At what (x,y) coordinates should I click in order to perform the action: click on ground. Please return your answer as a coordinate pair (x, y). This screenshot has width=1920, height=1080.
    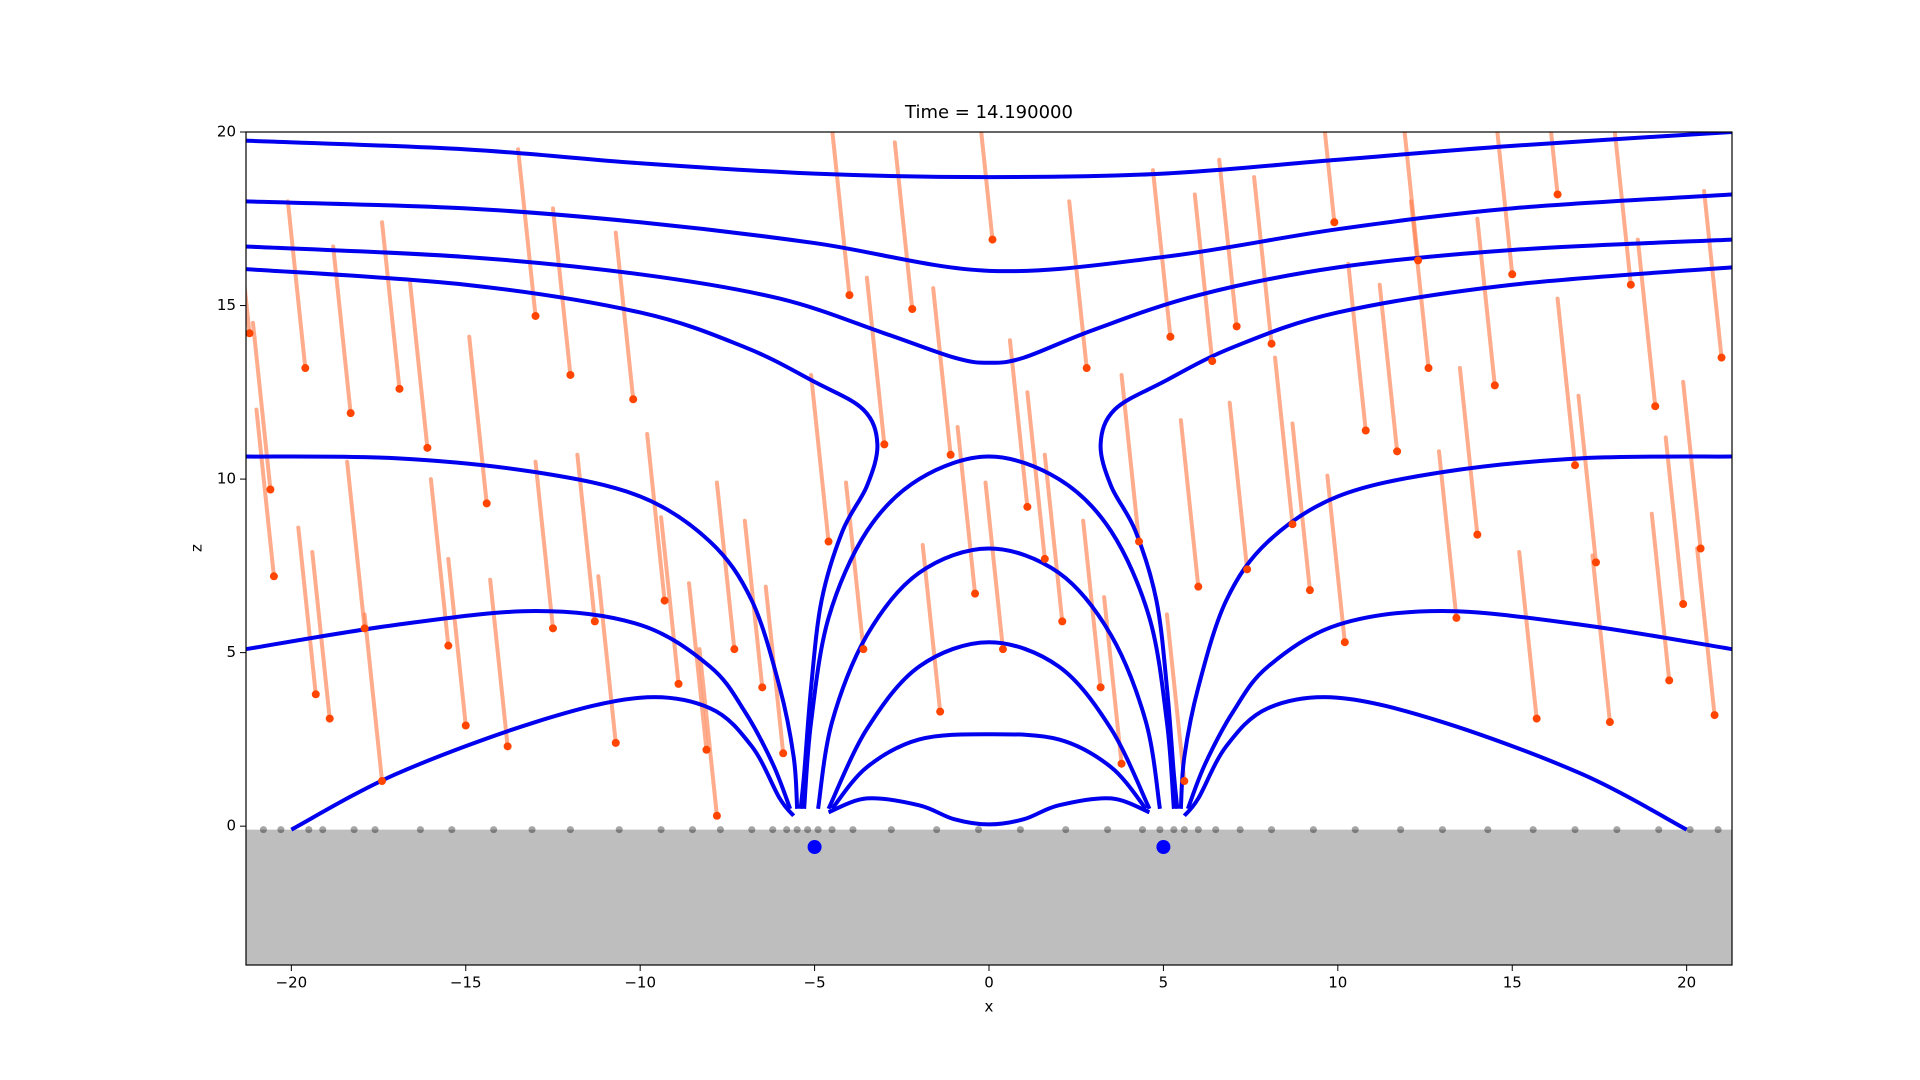
    Looking at the image, I should click on (989, 897).